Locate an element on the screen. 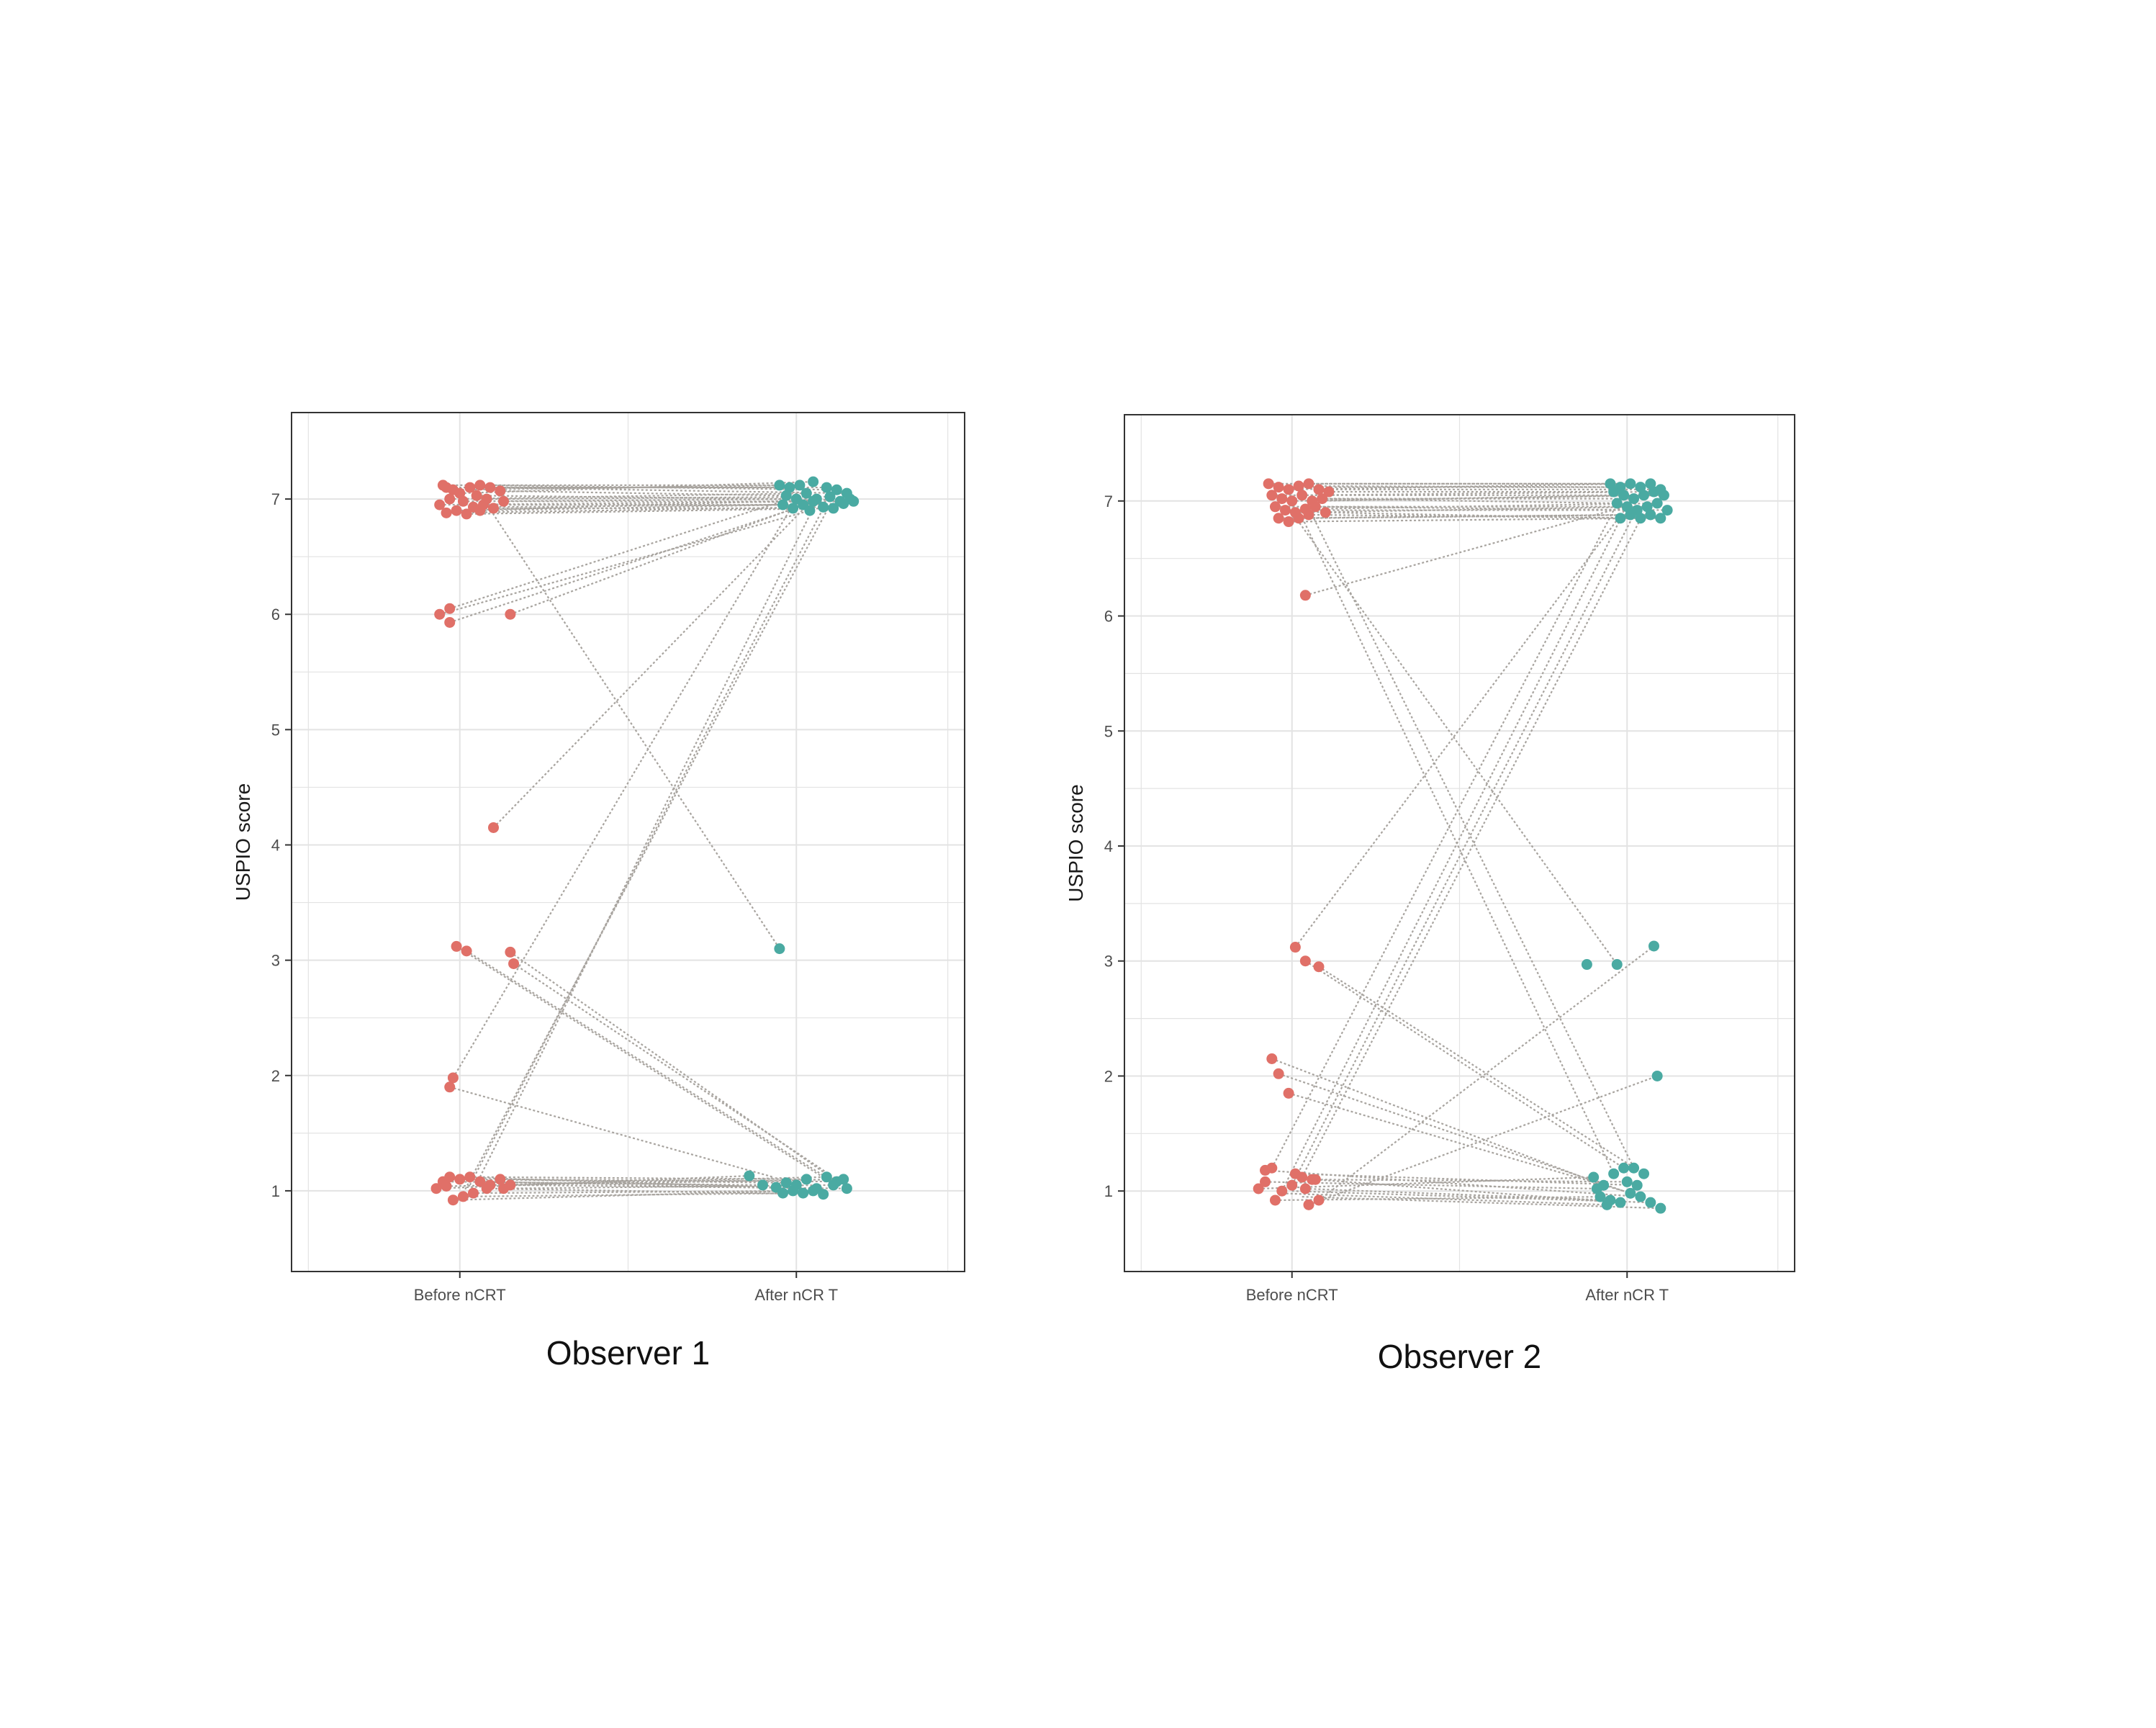 The image size is (2156, 1728). y-tick-label: 5 is located at coordinates (276, 730).